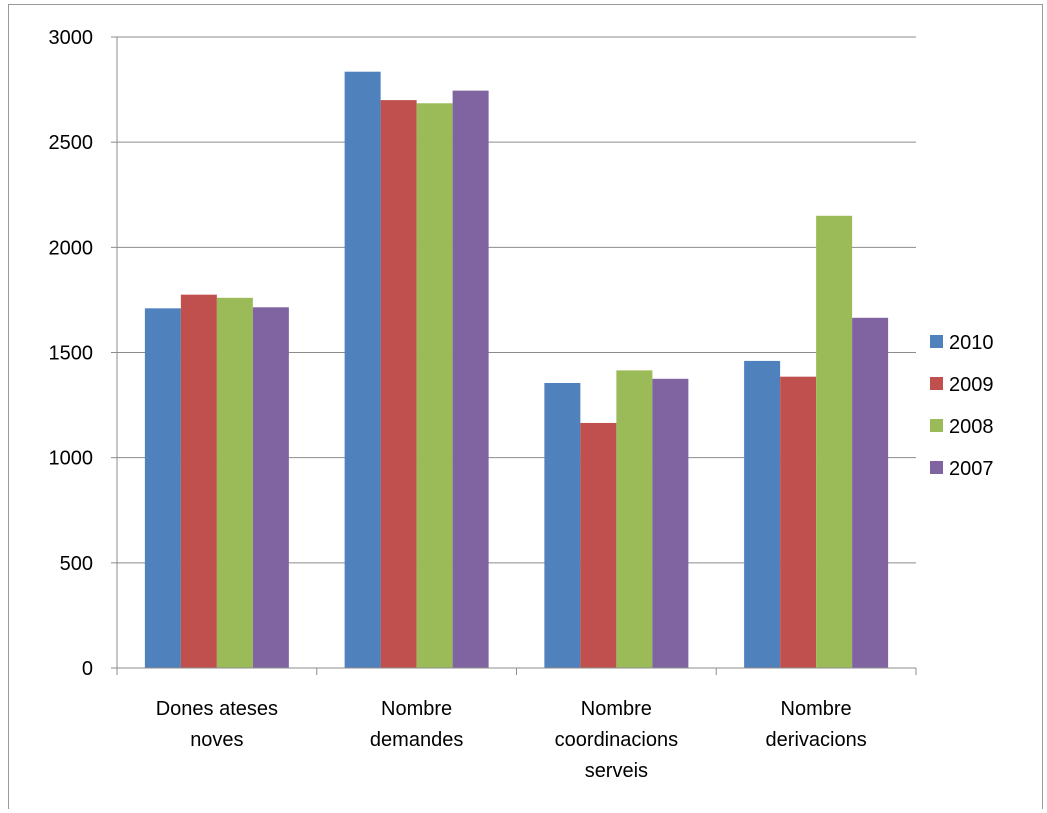  Describe the element at coordinates (971, 385) in the screenshot. I see `legend-label-2009: 2009` at that location.